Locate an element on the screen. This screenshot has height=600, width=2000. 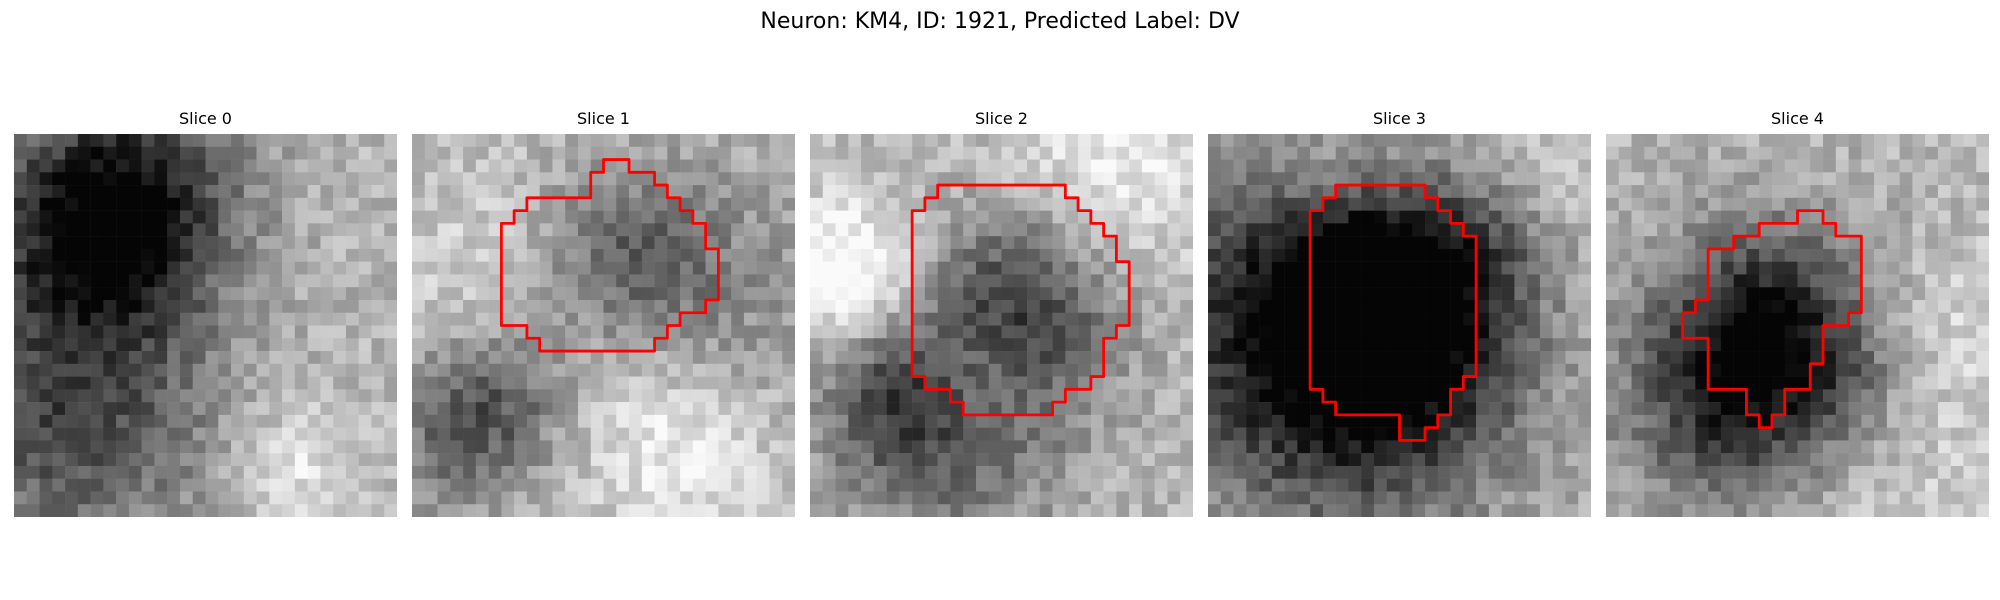
panel-slice-3: Slice 3 is located at coordinates (1399, 312).